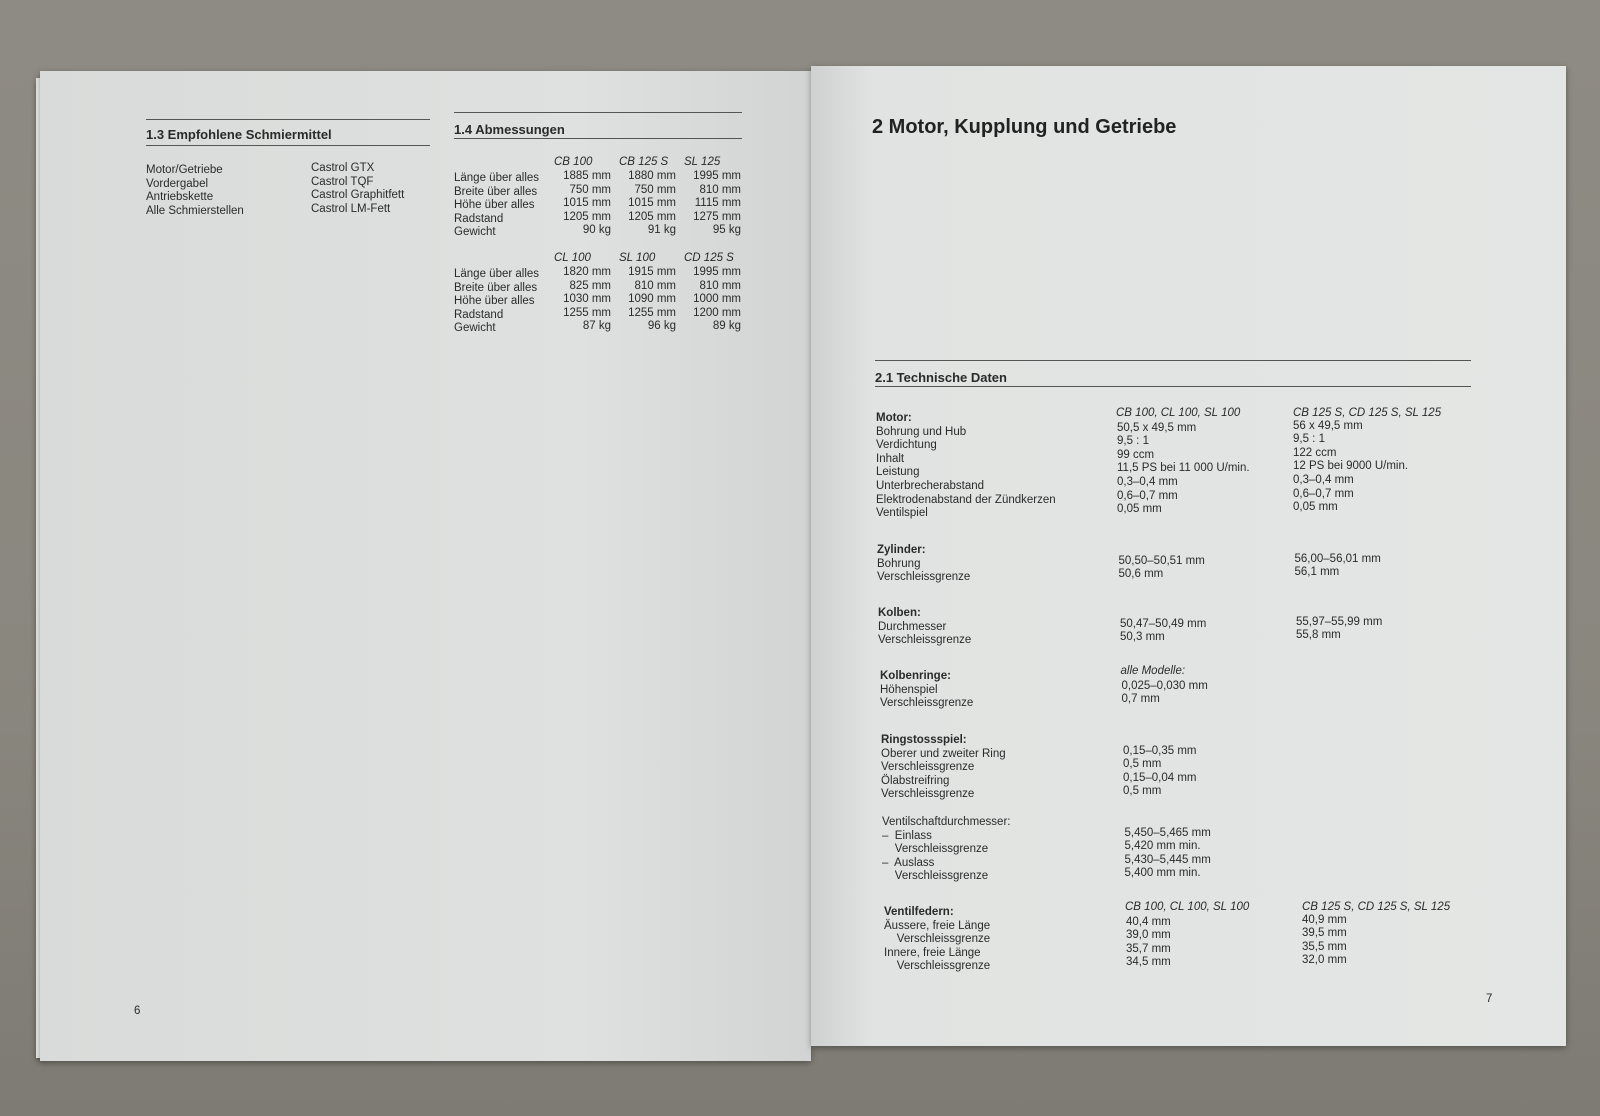  Describe the element at coordinates (717, 299) in the screenshot. I see `dimension-value: 1000 mm` at that location.